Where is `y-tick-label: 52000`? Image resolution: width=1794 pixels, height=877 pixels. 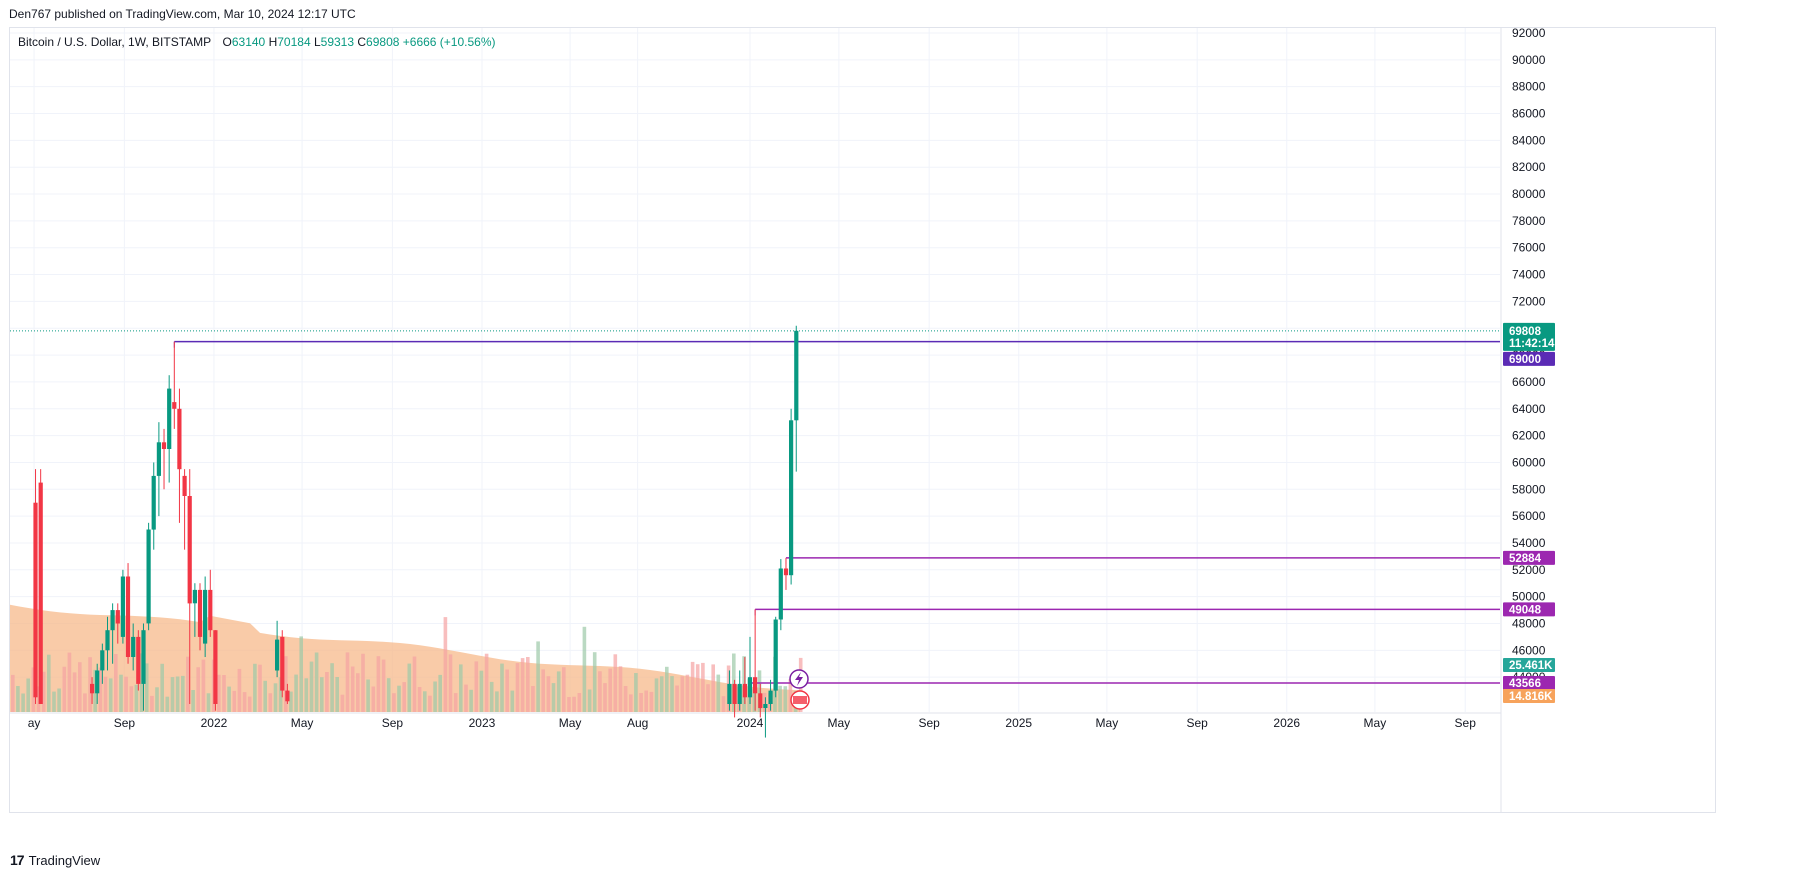
y-tick-label: 52000 is located at coordinates (1529, 570).